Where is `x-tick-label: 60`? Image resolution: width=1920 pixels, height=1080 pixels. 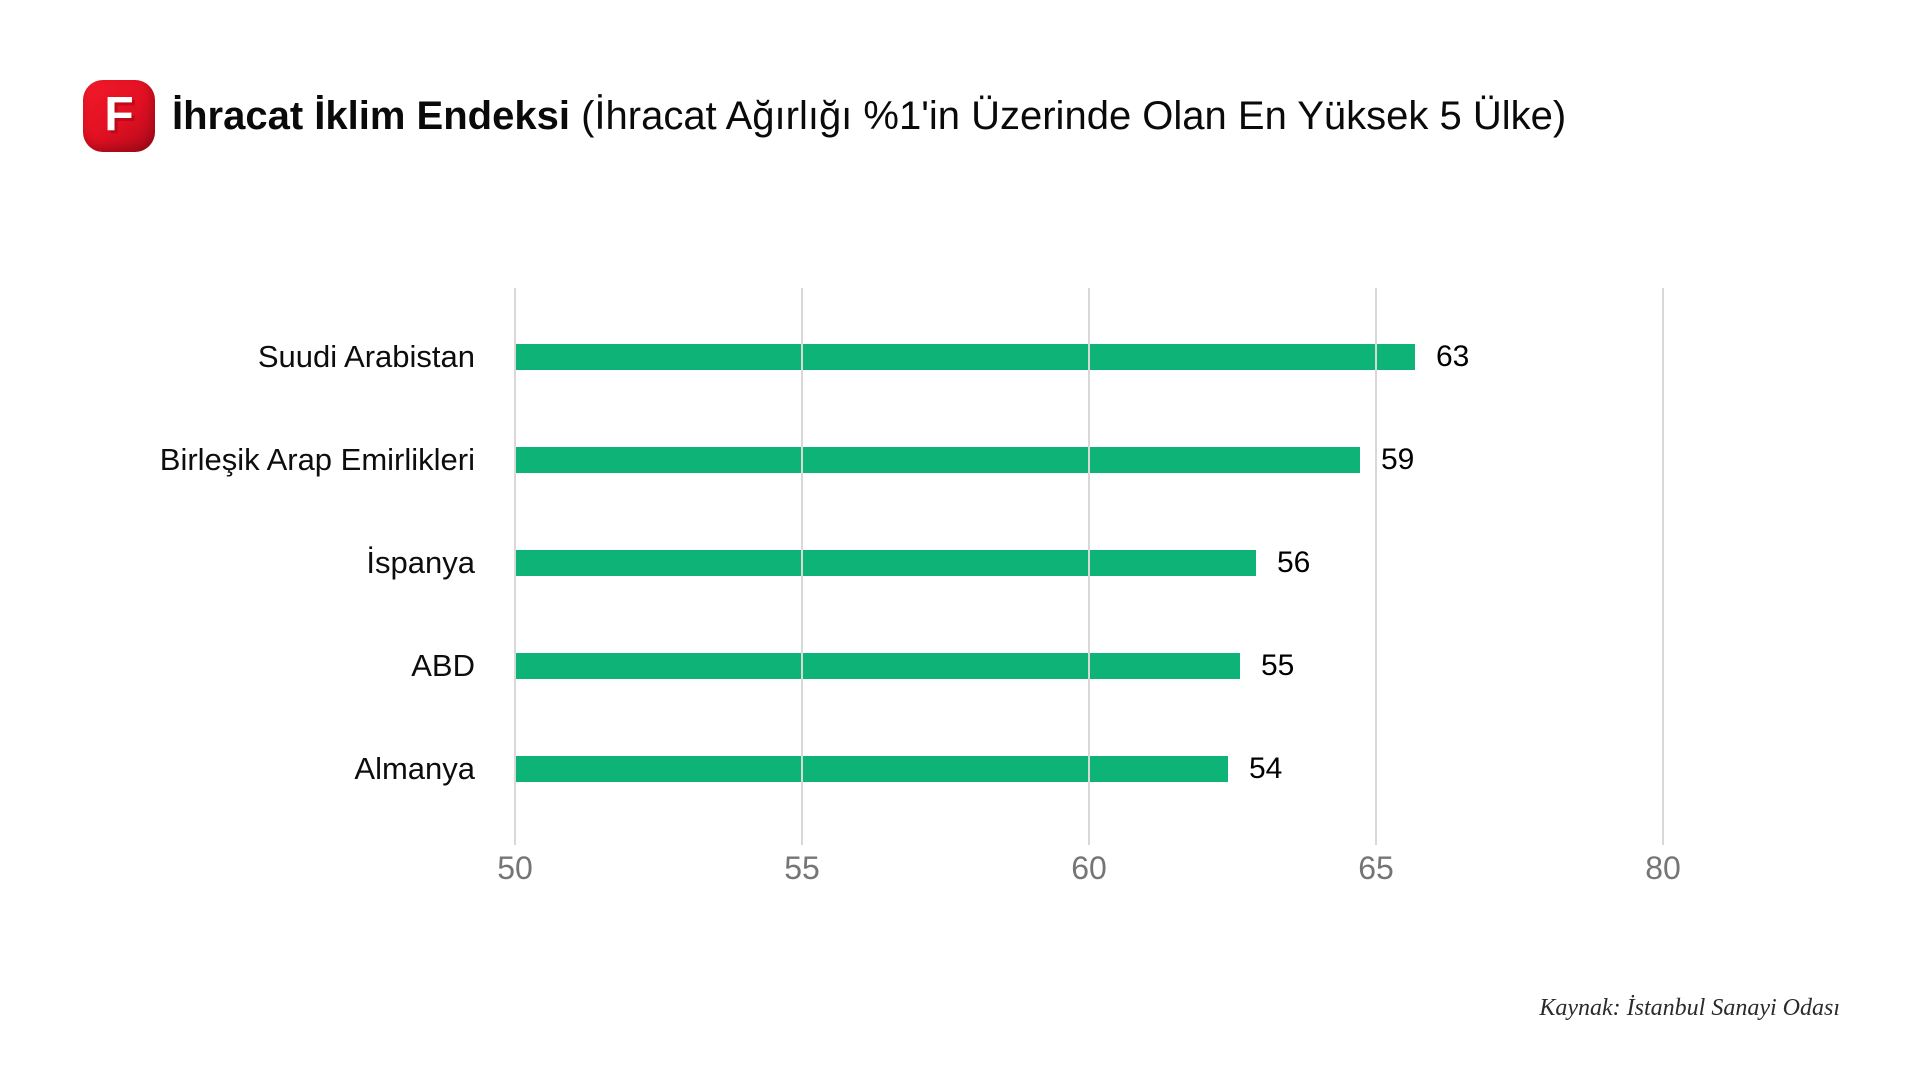
x-tick-label: 60 is located at coordinates (1089, 868).